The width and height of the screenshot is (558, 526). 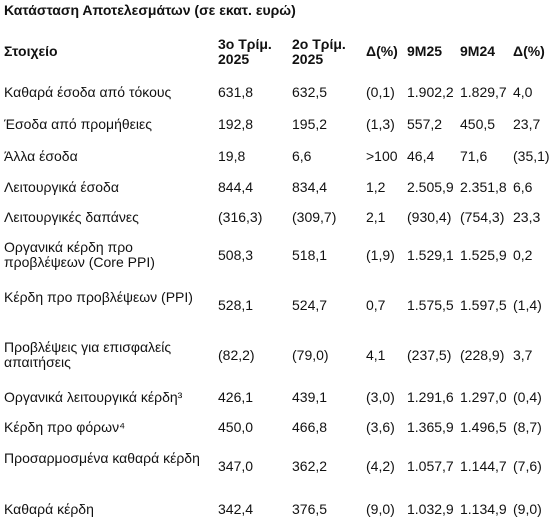 I want to click on cell-delta-9m: 3,7, so click(x=523, y=355).